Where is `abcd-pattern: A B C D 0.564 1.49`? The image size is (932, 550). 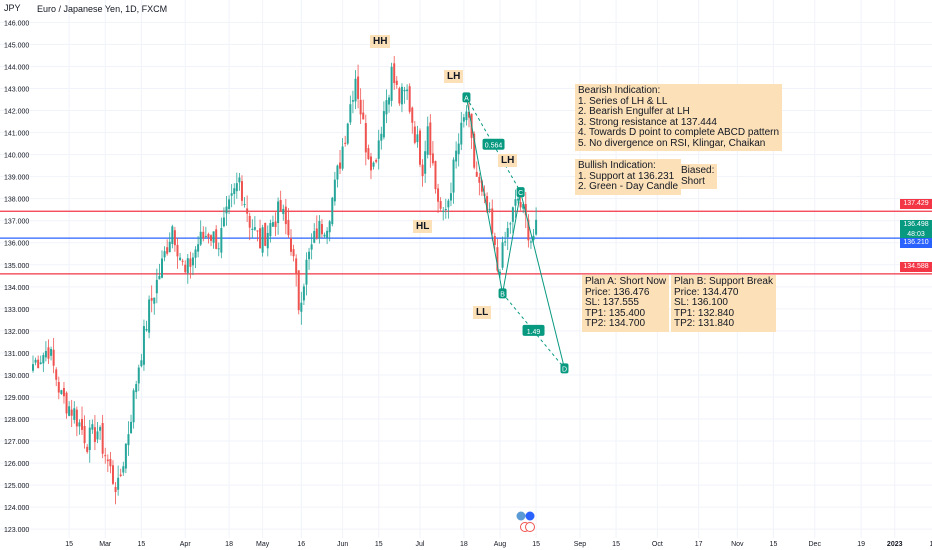
abcd-pattern: A B C D 0.564 1.49 is located at coordinates (515, 233).